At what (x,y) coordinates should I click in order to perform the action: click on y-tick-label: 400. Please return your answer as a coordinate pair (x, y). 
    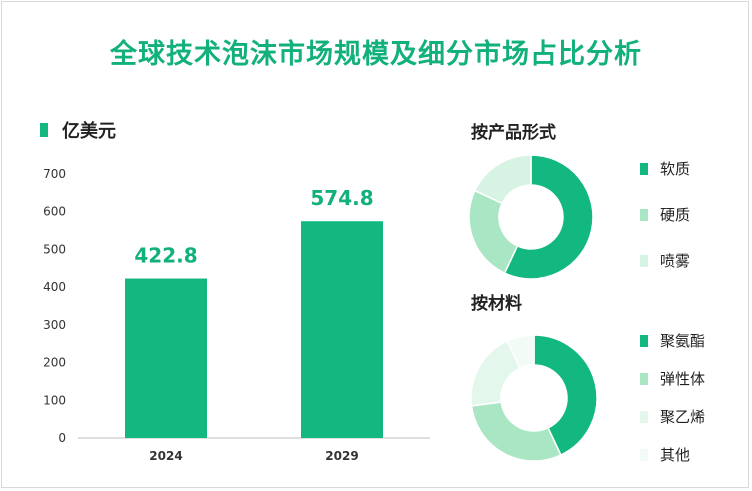
    Looking at the image, I should click on (54, 287).